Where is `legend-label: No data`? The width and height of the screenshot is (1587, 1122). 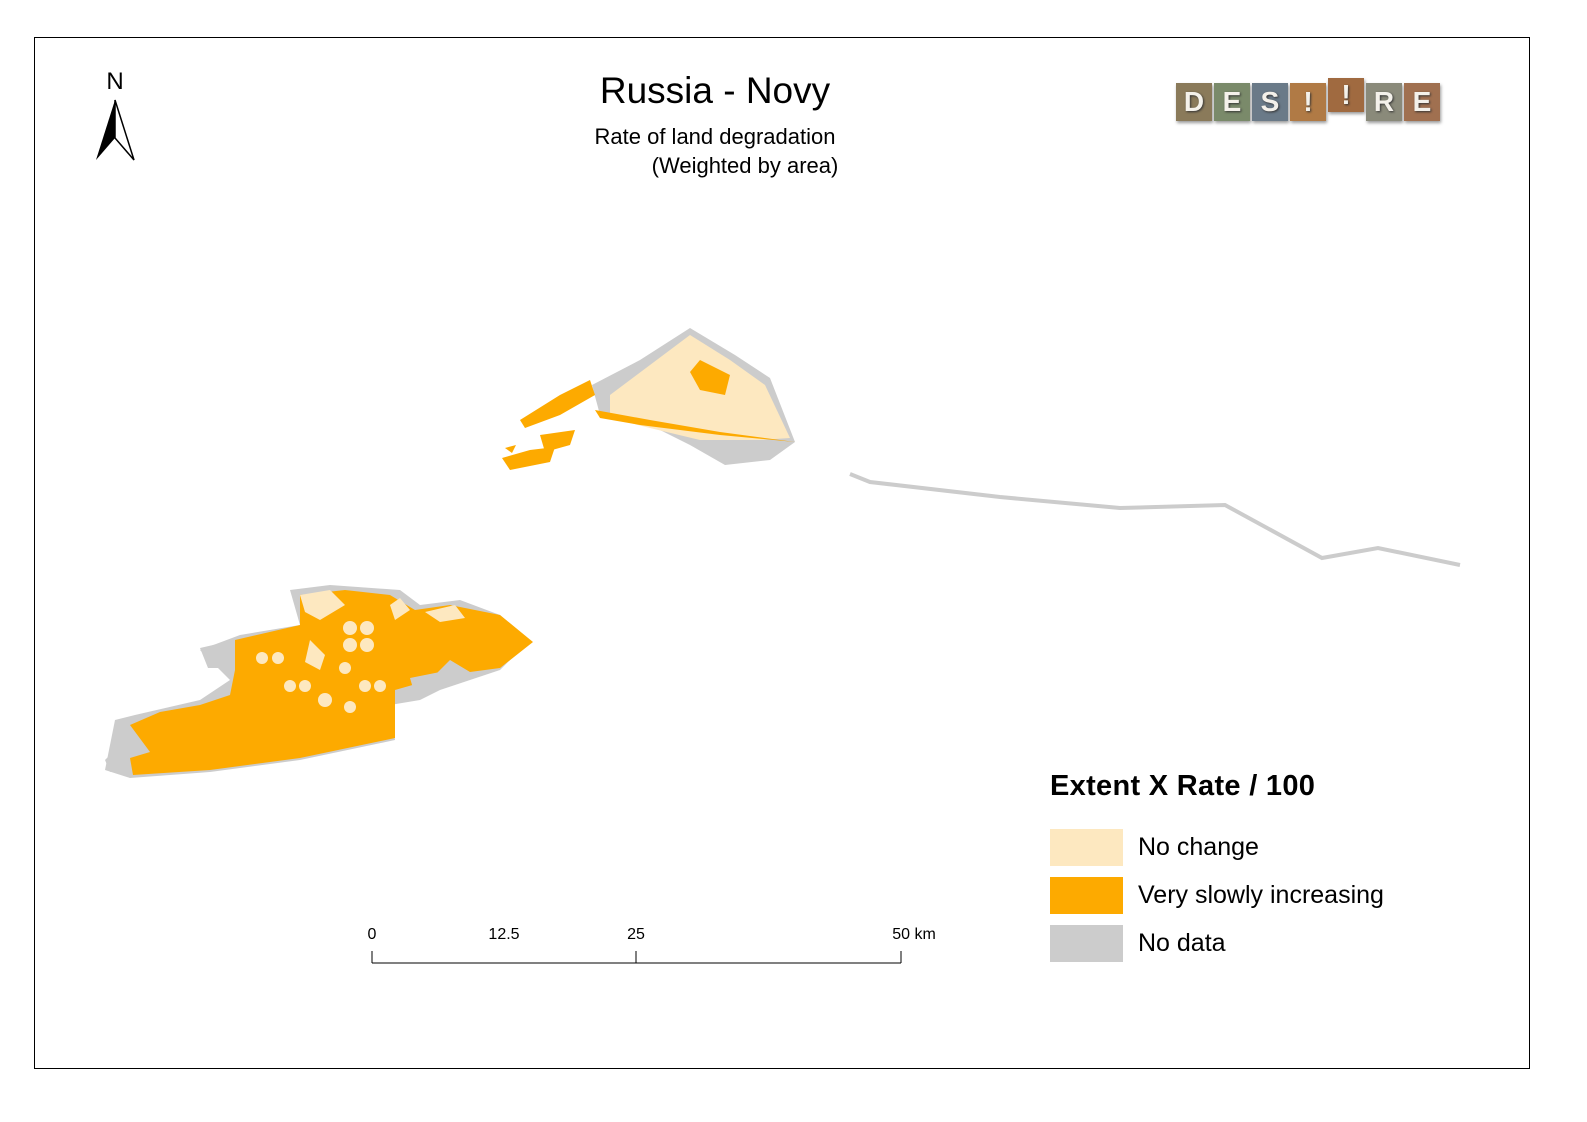
legend-label: No data is located at coordinates (1182, 942).